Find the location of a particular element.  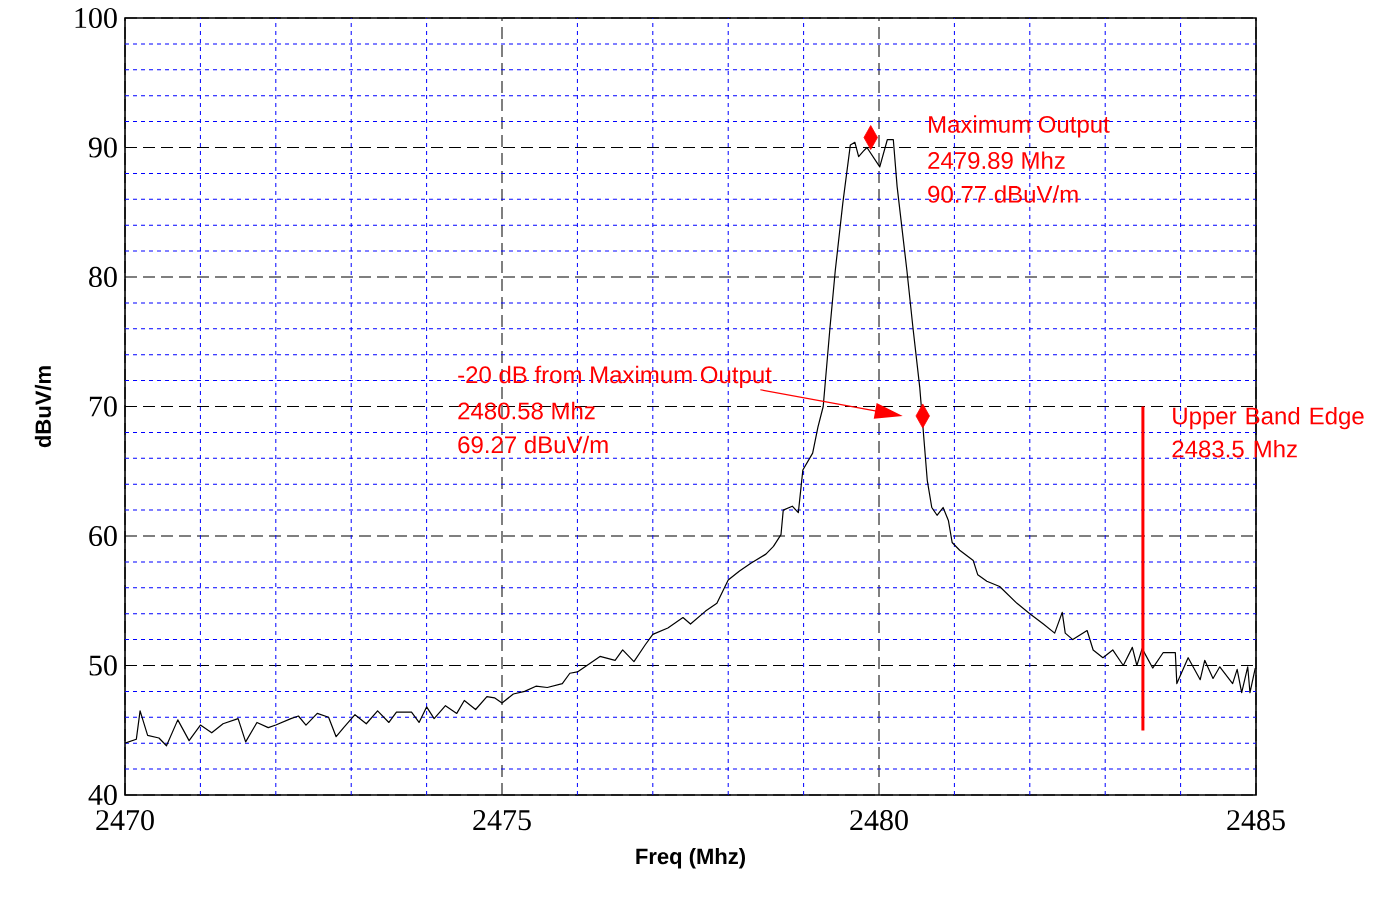

y-tick-label: 50 is located at coordinates (103, 665).